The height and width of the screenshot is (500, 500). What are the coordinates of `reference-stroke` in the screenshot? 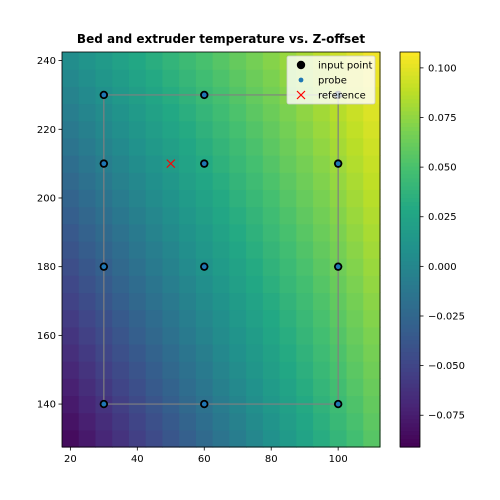 It's located at (301, 95).